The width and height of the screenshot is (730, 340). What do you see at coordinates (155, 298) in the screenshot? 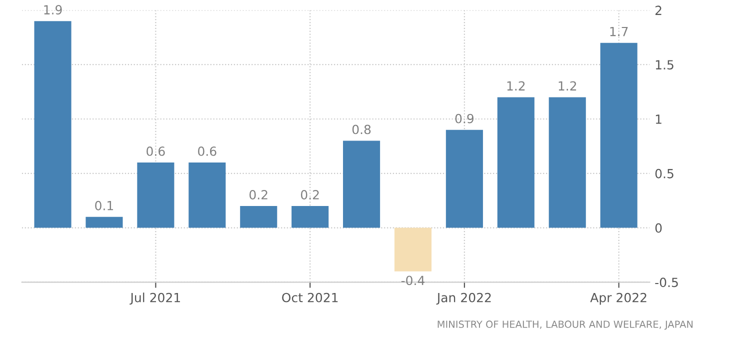
I see `x-tick-label: Jul 2021` at bounding box center [155, 298].